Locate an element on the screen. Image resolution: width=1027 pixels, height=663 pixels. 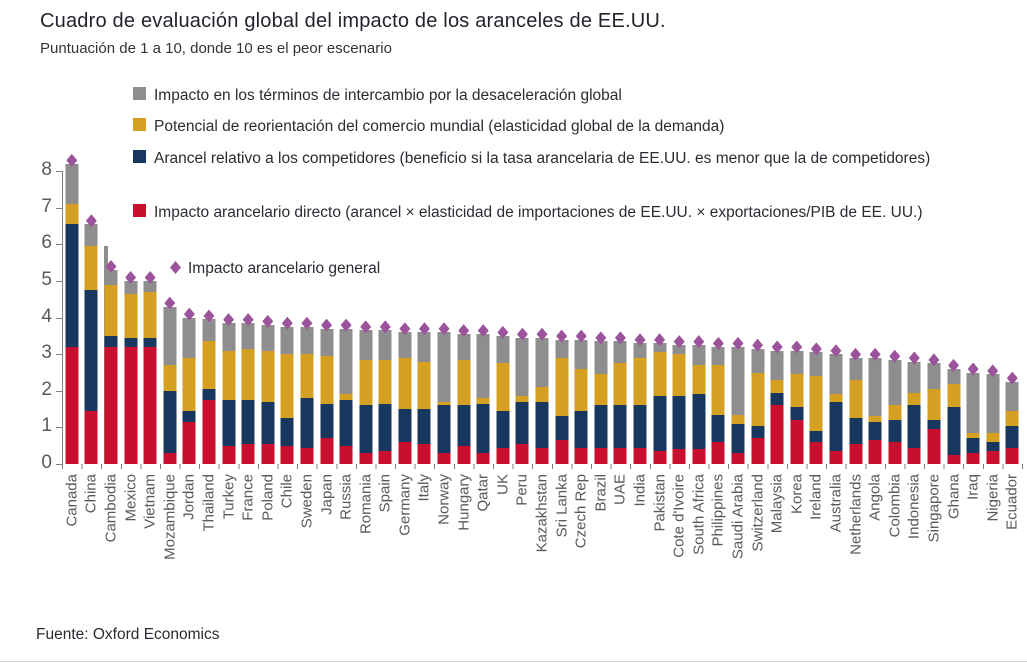
stacked-bar-UAE is located at coordinates (620, 402).